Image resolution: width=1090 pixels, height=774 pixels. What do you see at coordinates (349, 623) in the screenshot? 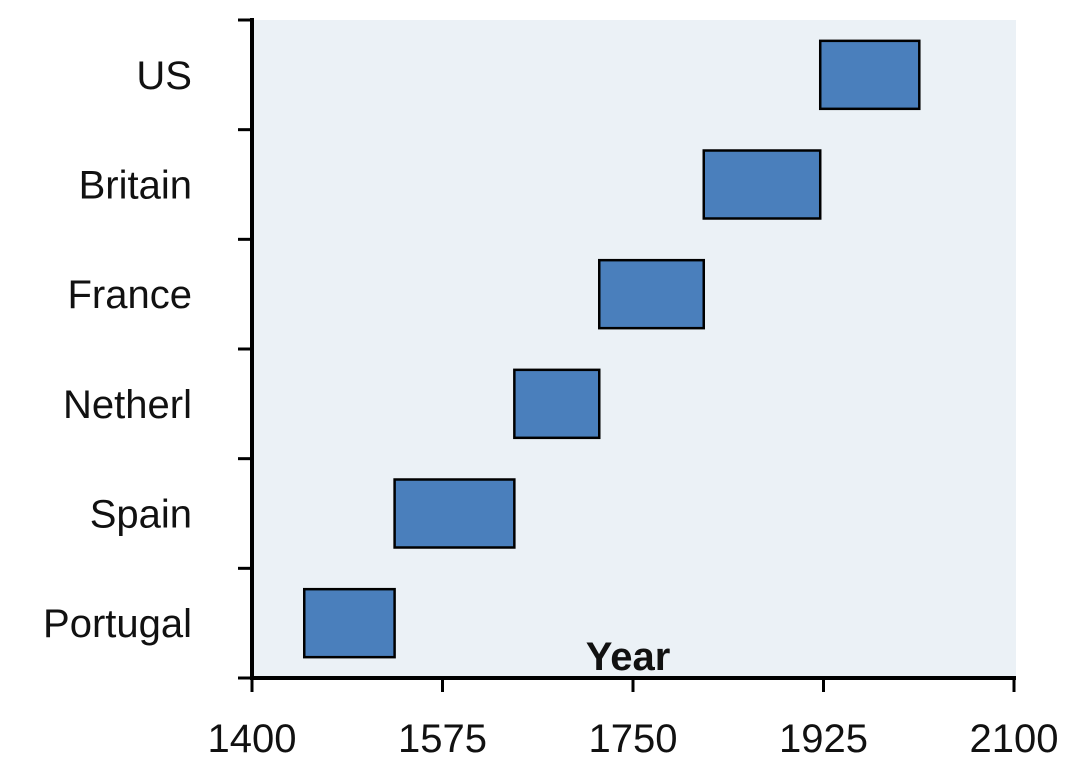
I see `bar-portugal` at bounding box center [349, 623].